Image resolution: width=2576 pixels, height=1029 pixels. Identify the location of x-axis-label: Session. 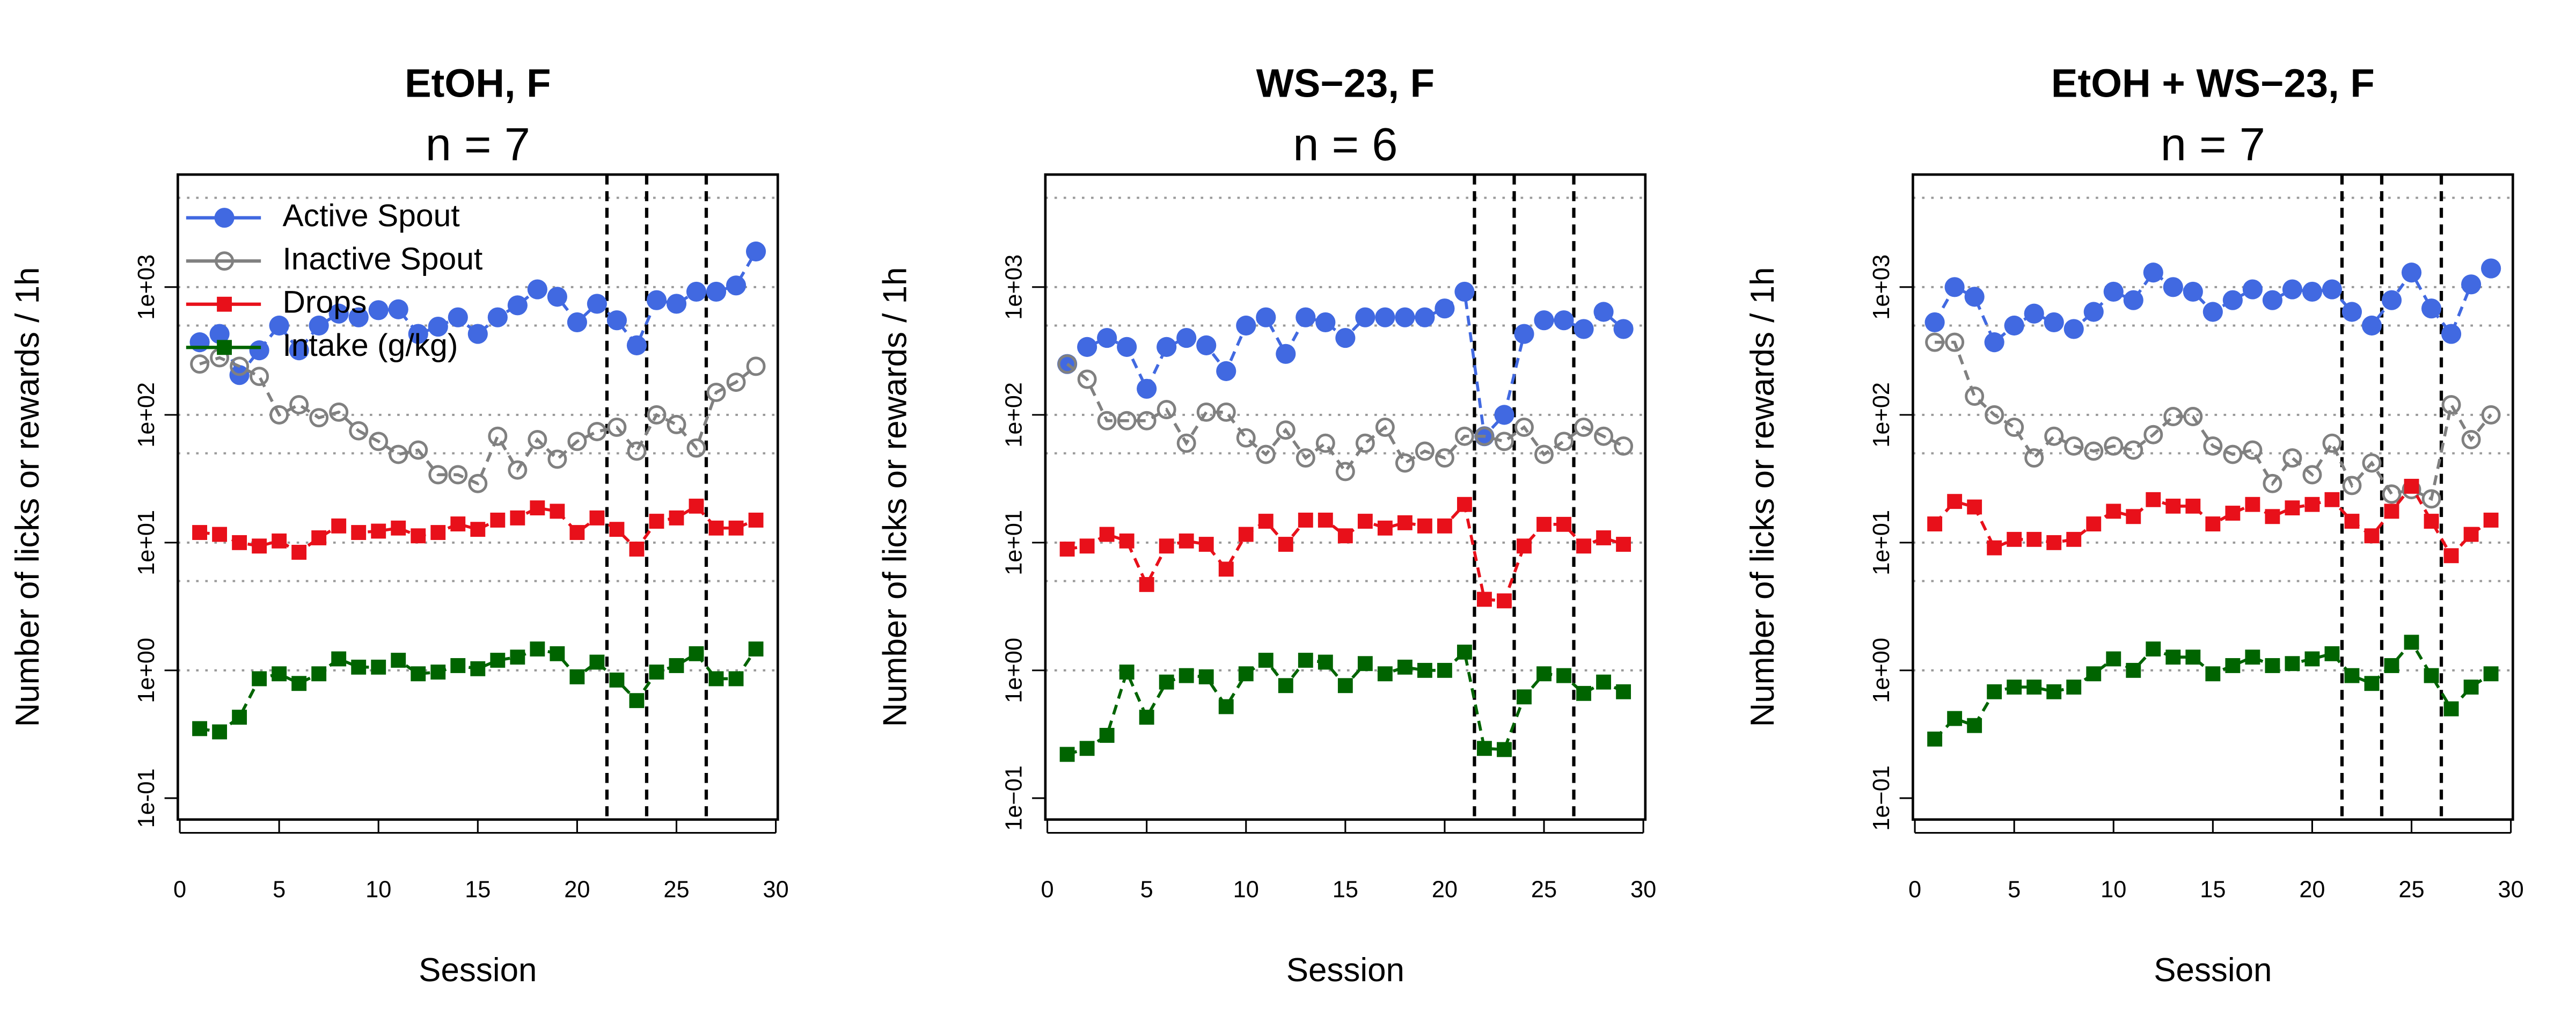
(478, 970).